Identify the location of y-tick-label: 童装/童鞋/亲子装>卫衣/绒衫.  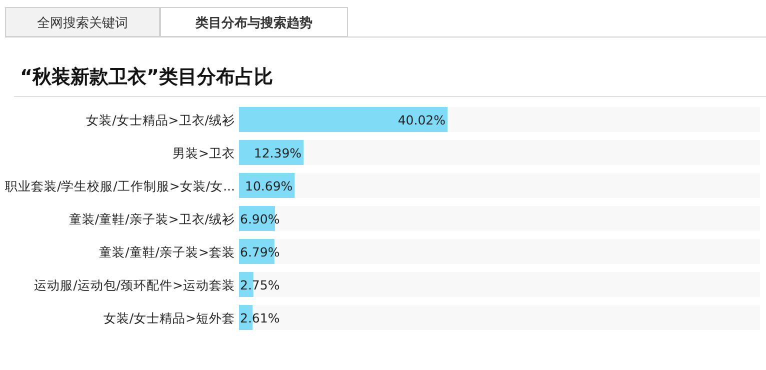
(151, 219).